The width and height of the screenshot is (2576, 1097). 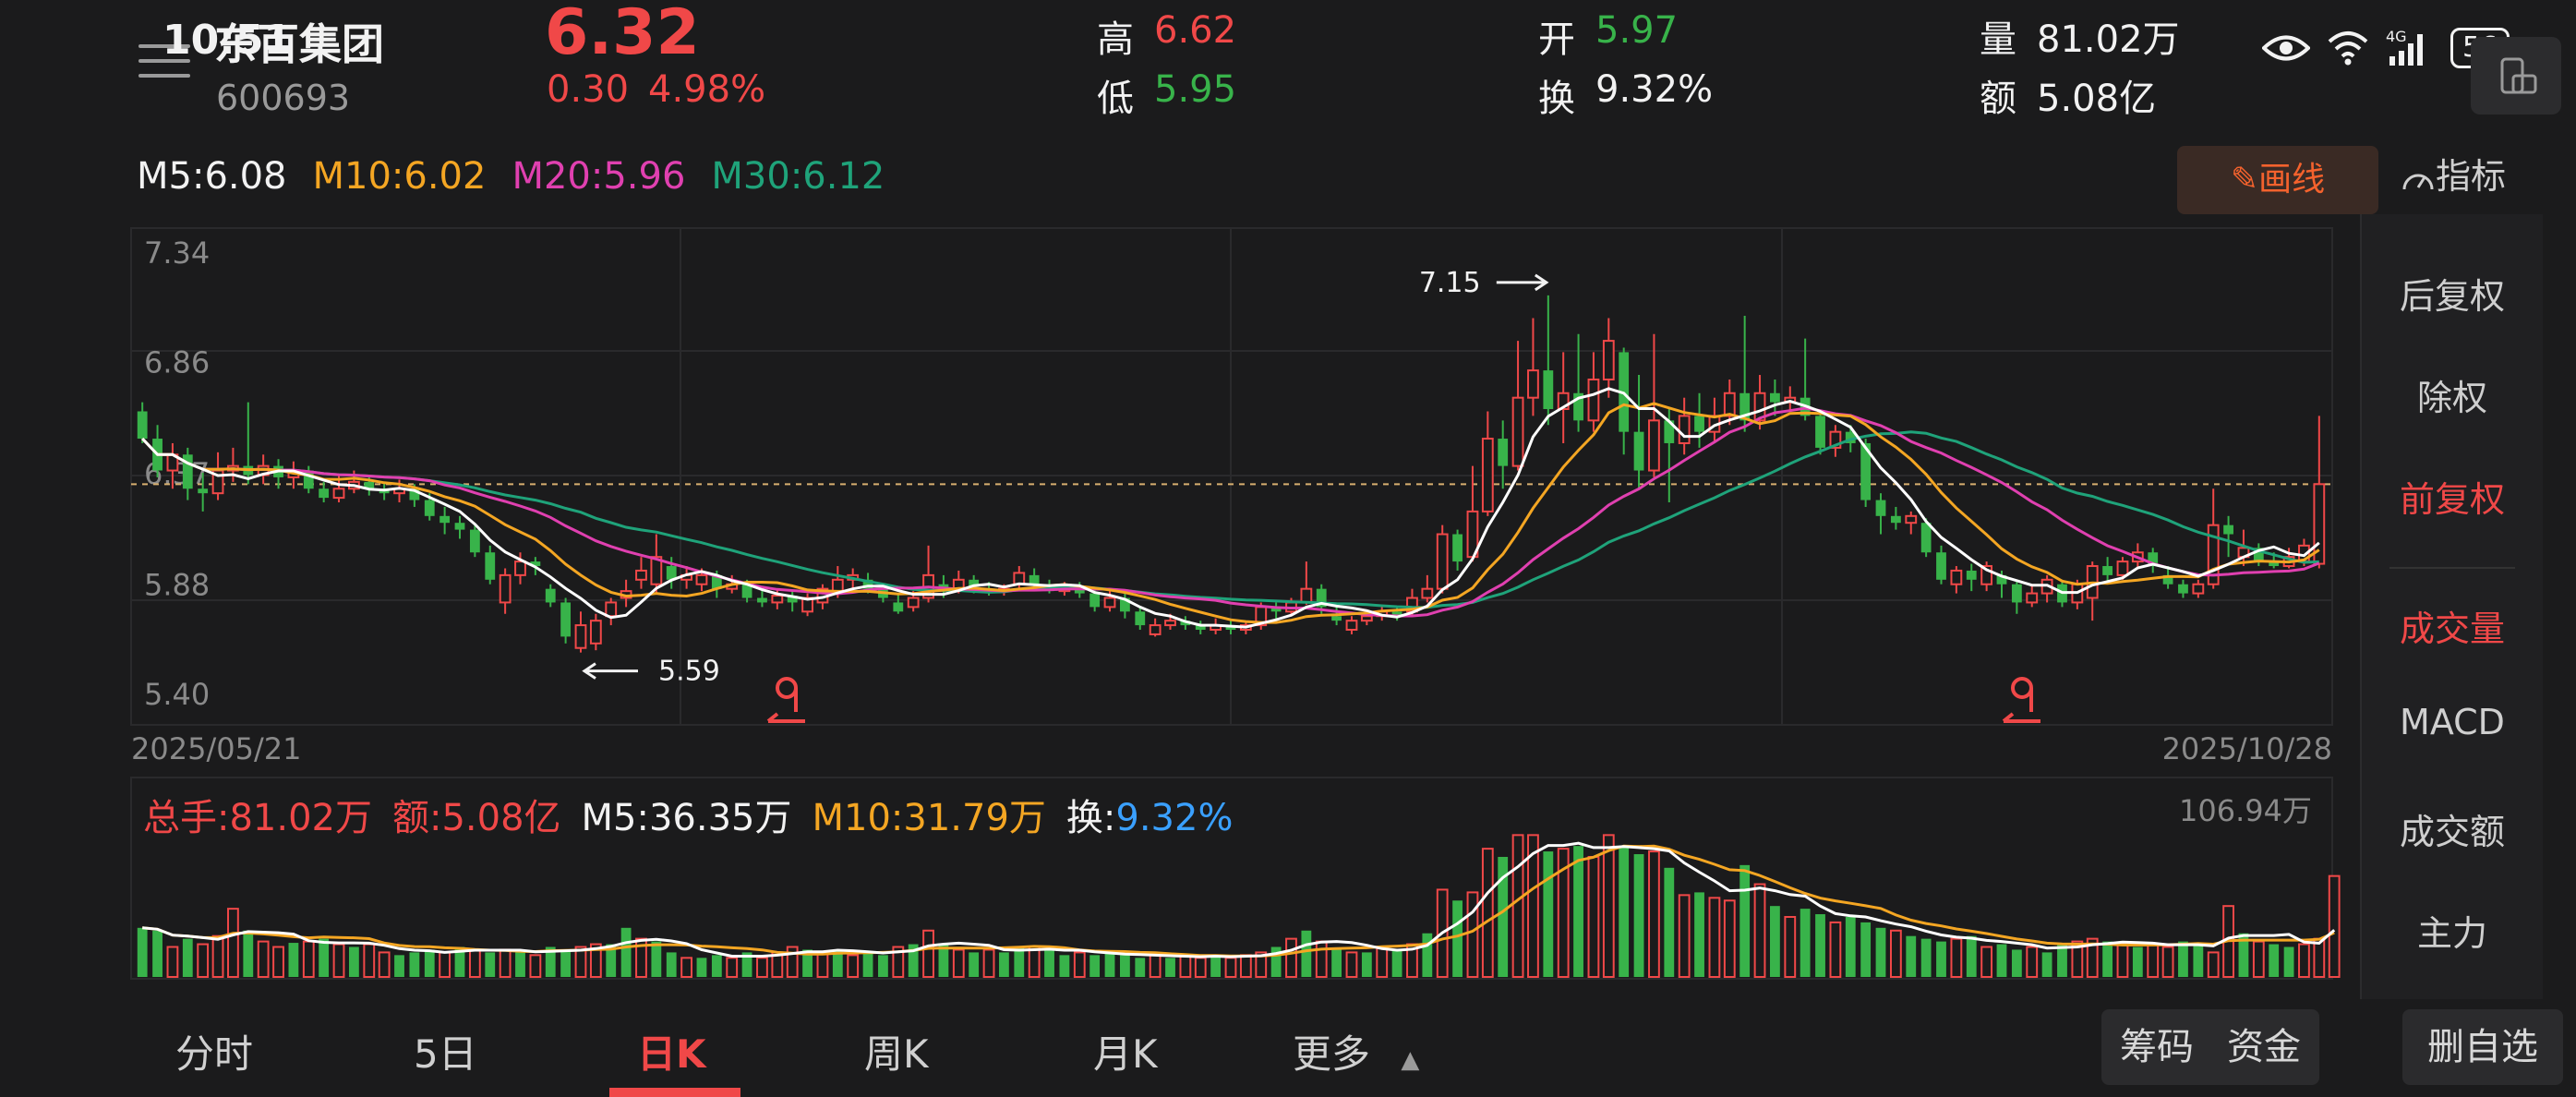 What do you see at coordinates (2348, 48) in the screenshot?
I see `wifi-icon` at bounding box center [2348, 48].